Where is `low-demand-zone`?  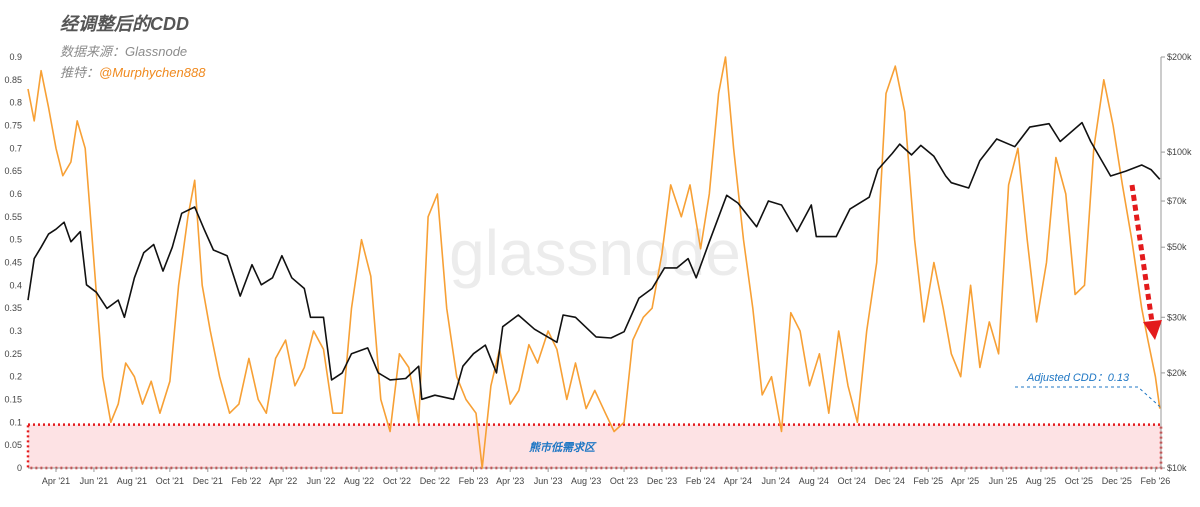
low-demand-zone is located at coordinates (594, 446).